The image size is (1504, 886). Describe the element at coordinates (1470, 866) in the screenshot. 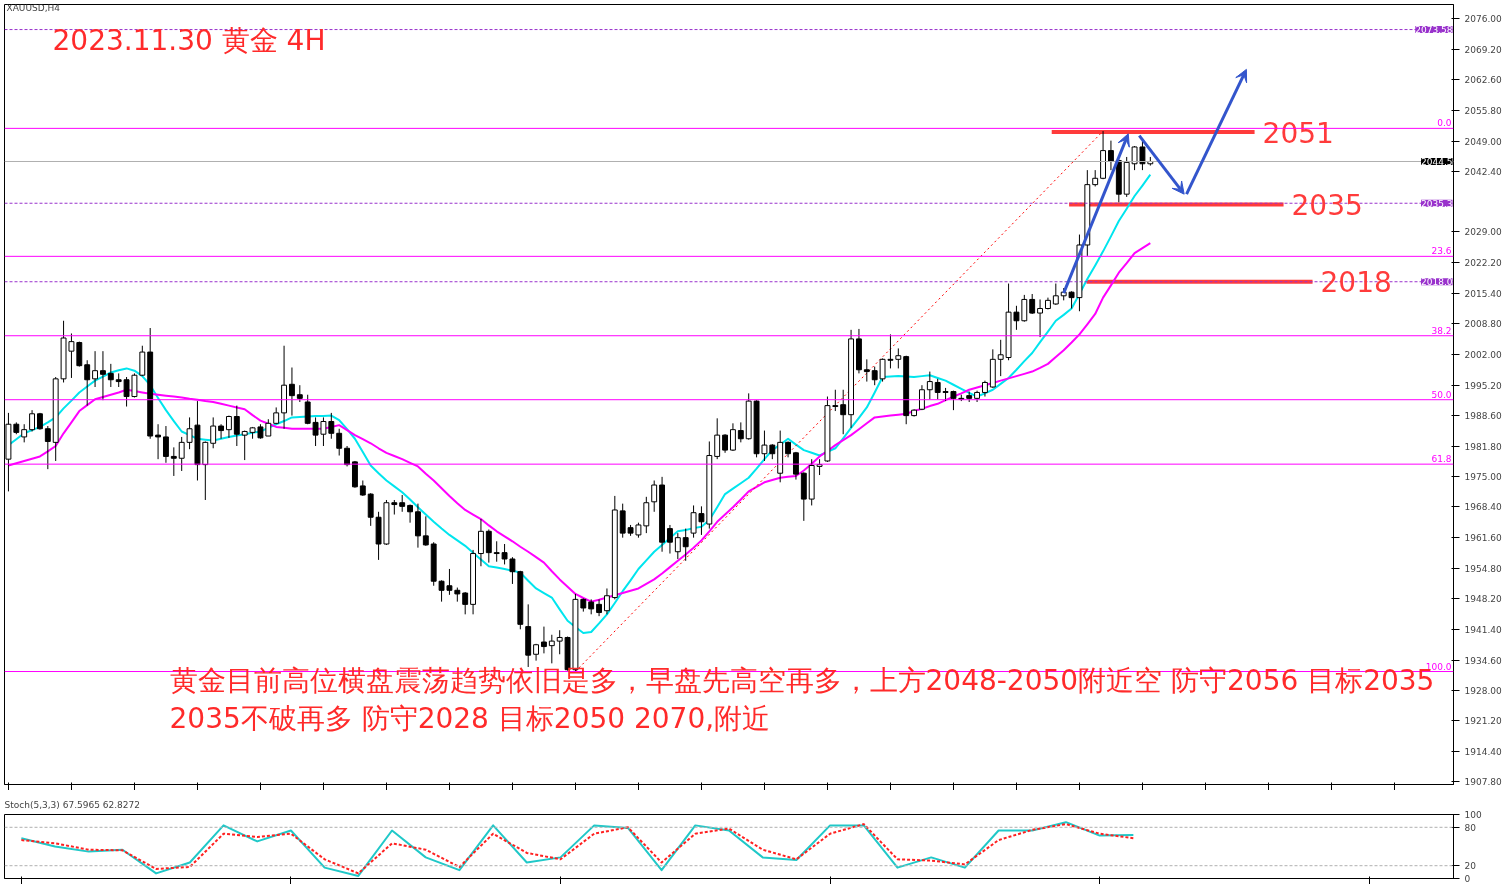

I see `y-tick-label: 20` at that location.